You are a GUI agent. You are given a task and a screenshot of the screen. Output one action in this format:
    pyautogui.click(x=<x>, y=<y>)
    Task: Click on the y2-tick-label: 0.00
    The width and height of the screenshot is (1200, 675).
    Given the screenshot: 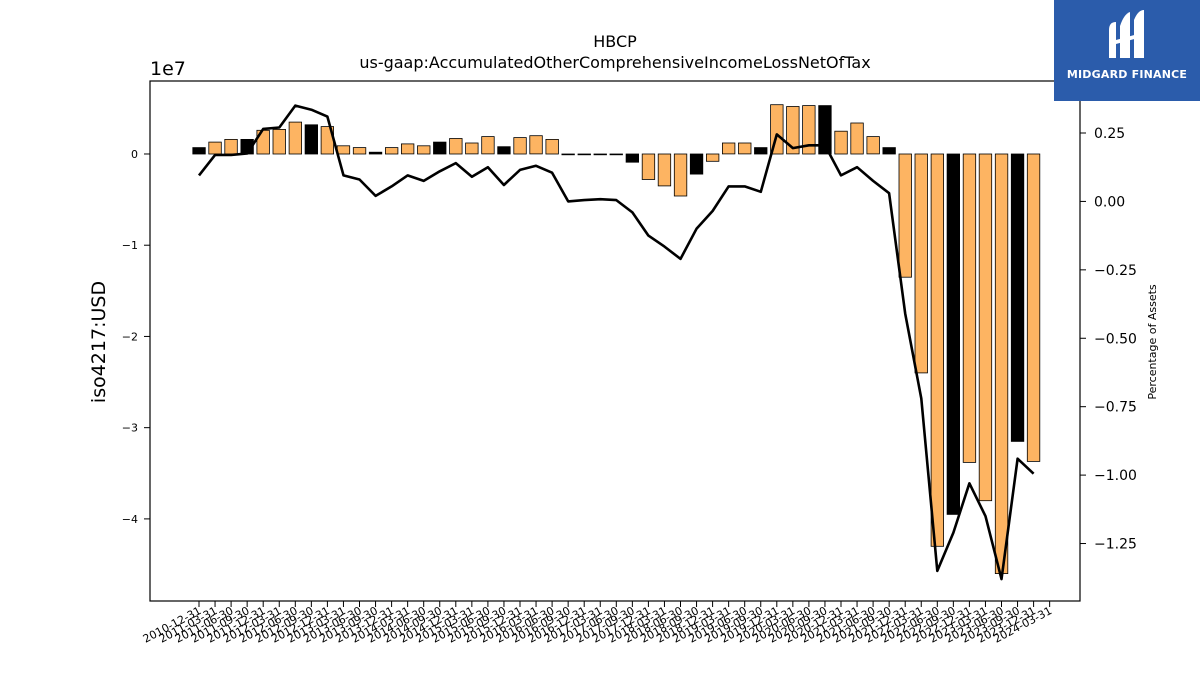 What is the action you would take?
    pyautogui.click(x=1109, y=202)
    